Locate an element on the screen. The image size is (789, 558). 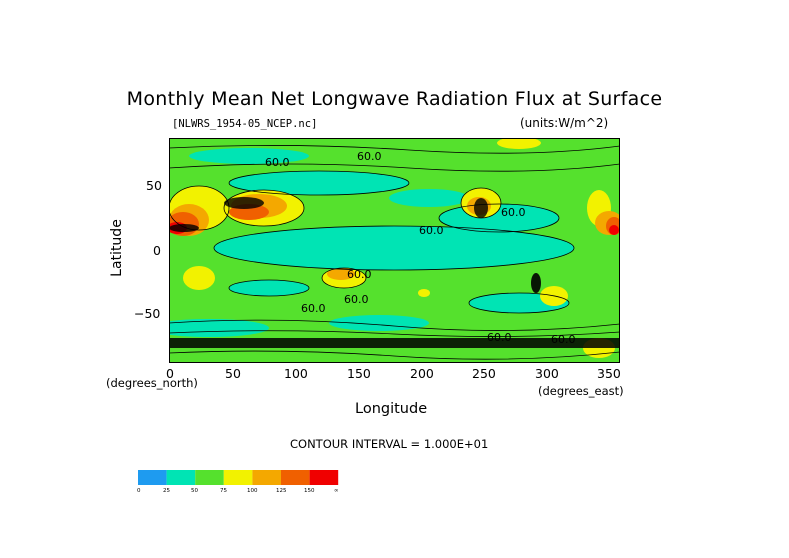
colorbar-legend: 0 25 50 75 100 125 150 ∞ is located at coordinates (240, 482).